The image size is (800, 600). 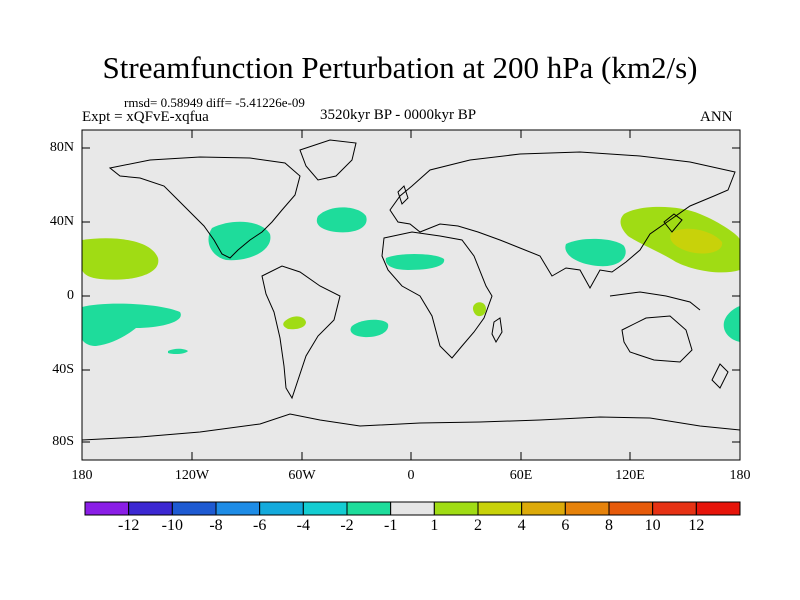 I want to click on season-label: ANN, so click(x=716, y=117).